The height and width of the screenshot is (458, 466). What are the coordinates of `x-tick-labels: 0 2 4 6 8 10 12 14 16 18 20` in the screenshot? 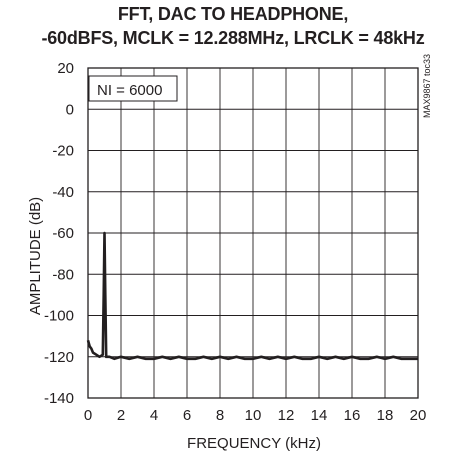 It's located at (255, 415).